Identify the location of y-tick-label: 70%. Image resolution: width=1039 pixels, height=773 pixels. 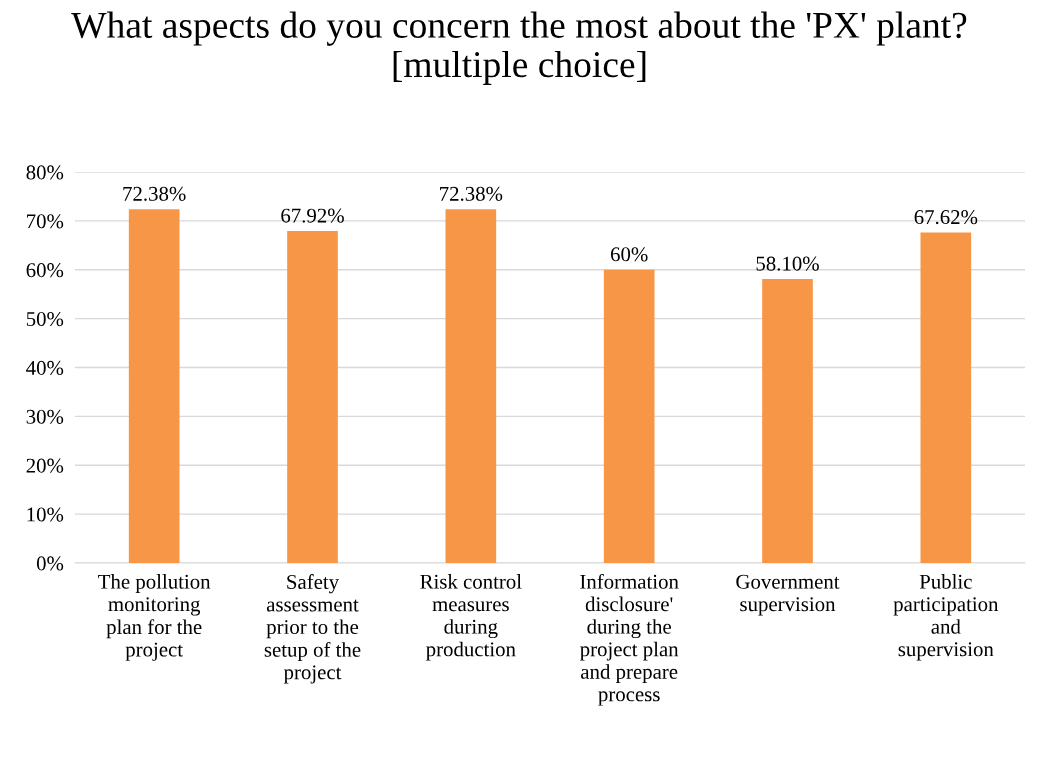
(45, 221).